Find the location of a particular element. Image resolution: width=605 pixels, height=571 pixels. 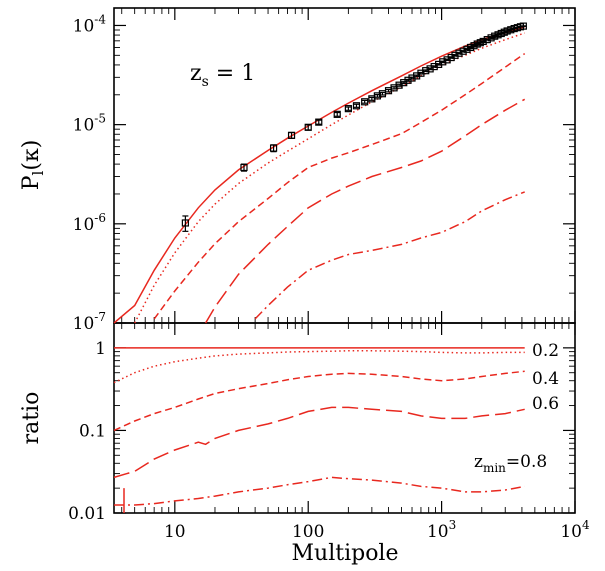

top-ytick-label: 10⁻⁵ is located at coordinates (89, 124).